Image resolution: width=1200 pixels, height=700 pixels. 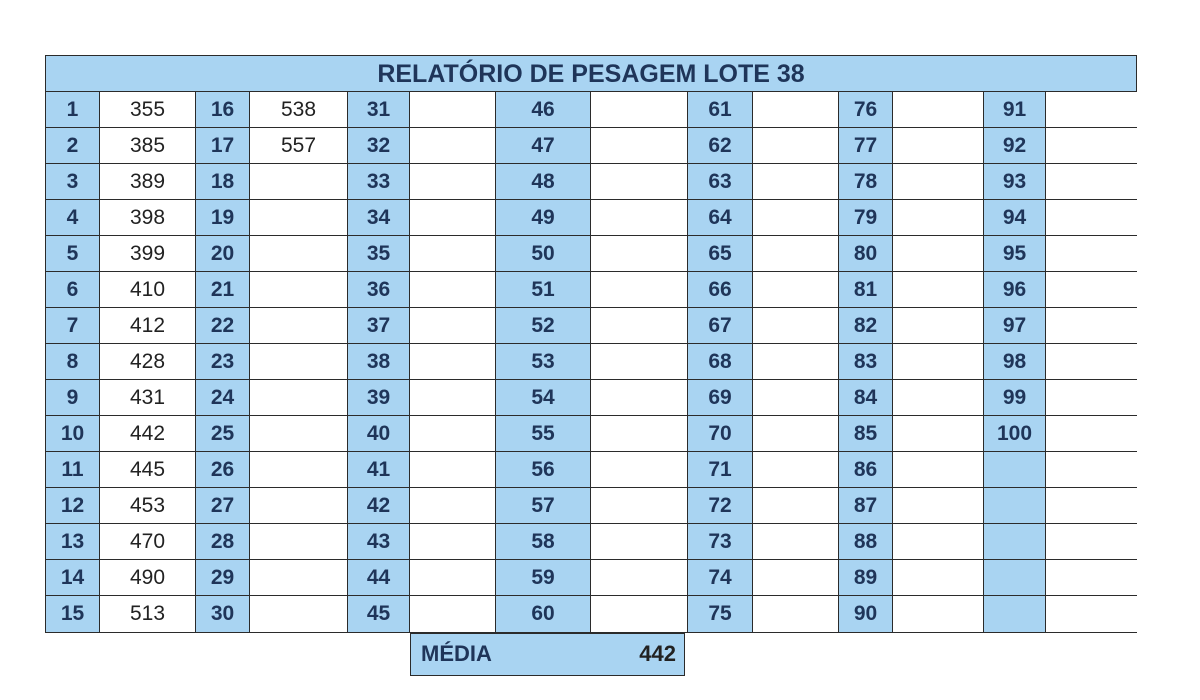 I want to click on weight-cell: 355, so click(x=148, y=109).